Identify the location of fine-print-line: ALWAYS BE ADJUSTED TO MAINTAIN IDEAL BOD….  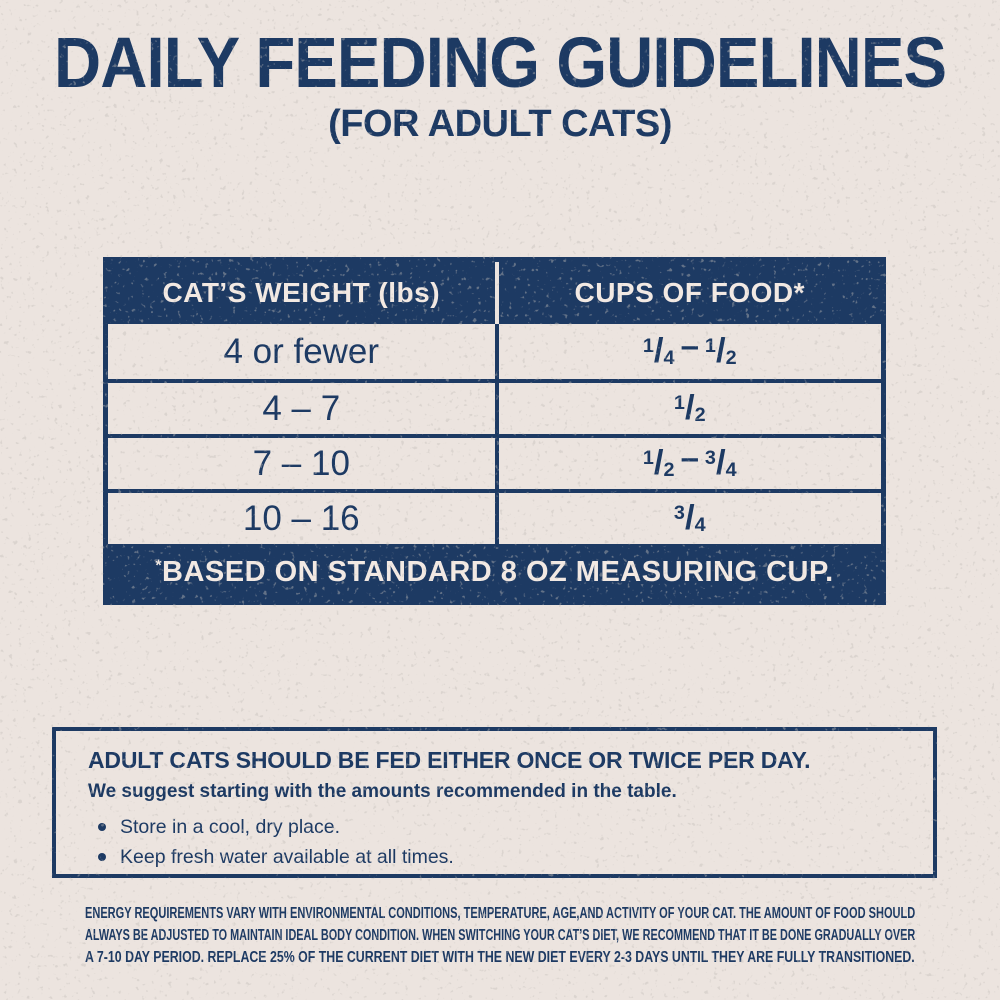
(500, 935).